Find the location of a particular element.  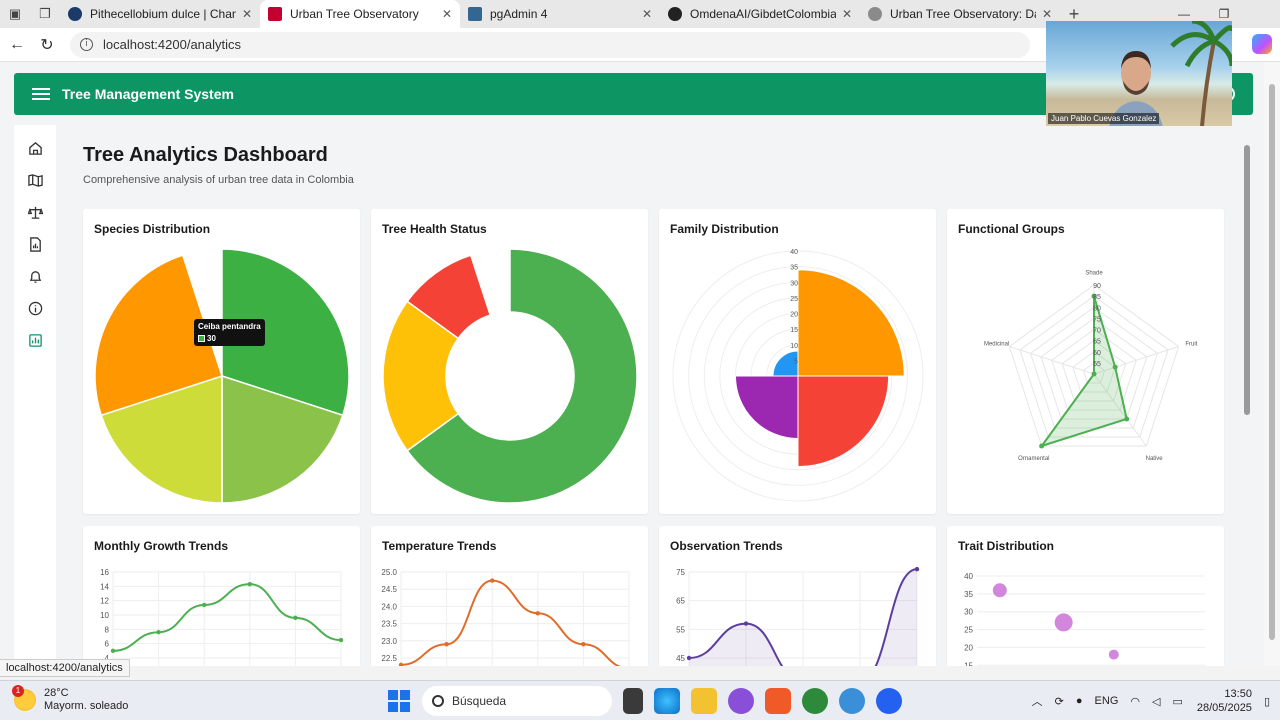

y-tick-label: 55 is located at coordinates (680, 629).